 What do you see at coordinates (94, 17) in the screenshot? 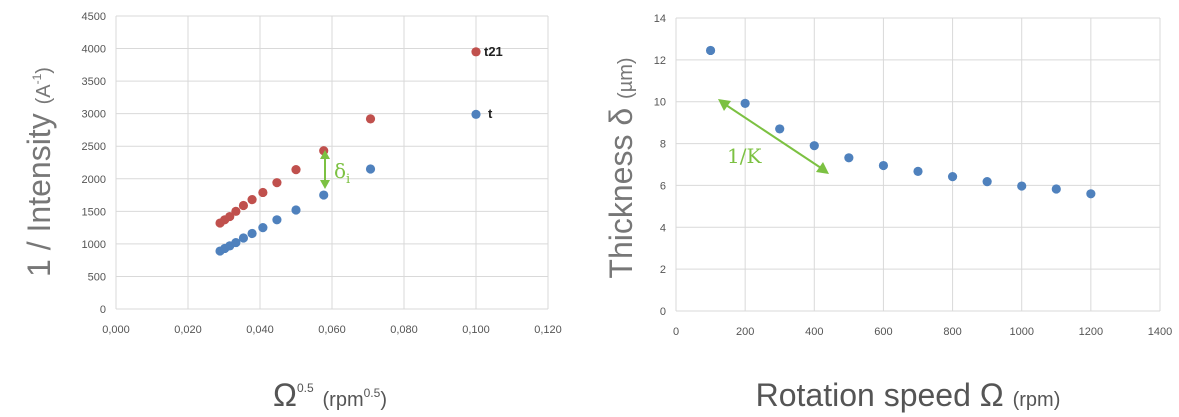
I see `y-tick-label: 4500` at bounding box center [94, 17].